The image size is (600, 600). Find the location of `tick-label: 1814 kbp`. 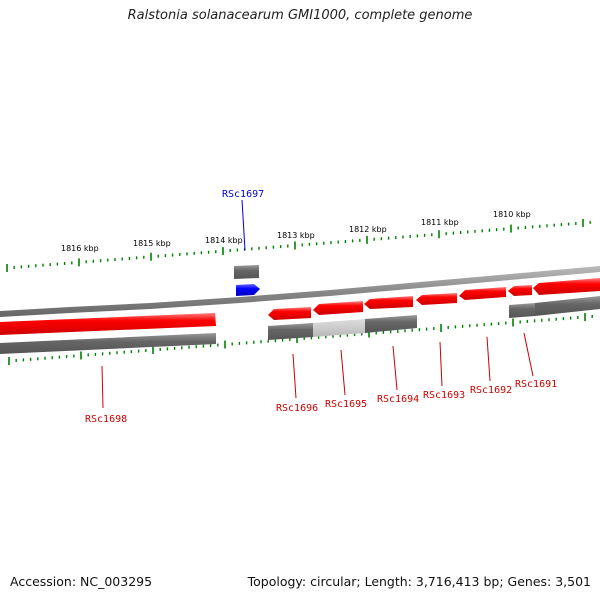

tick-label: 1814 kbp is located at coordinates (224, 240).